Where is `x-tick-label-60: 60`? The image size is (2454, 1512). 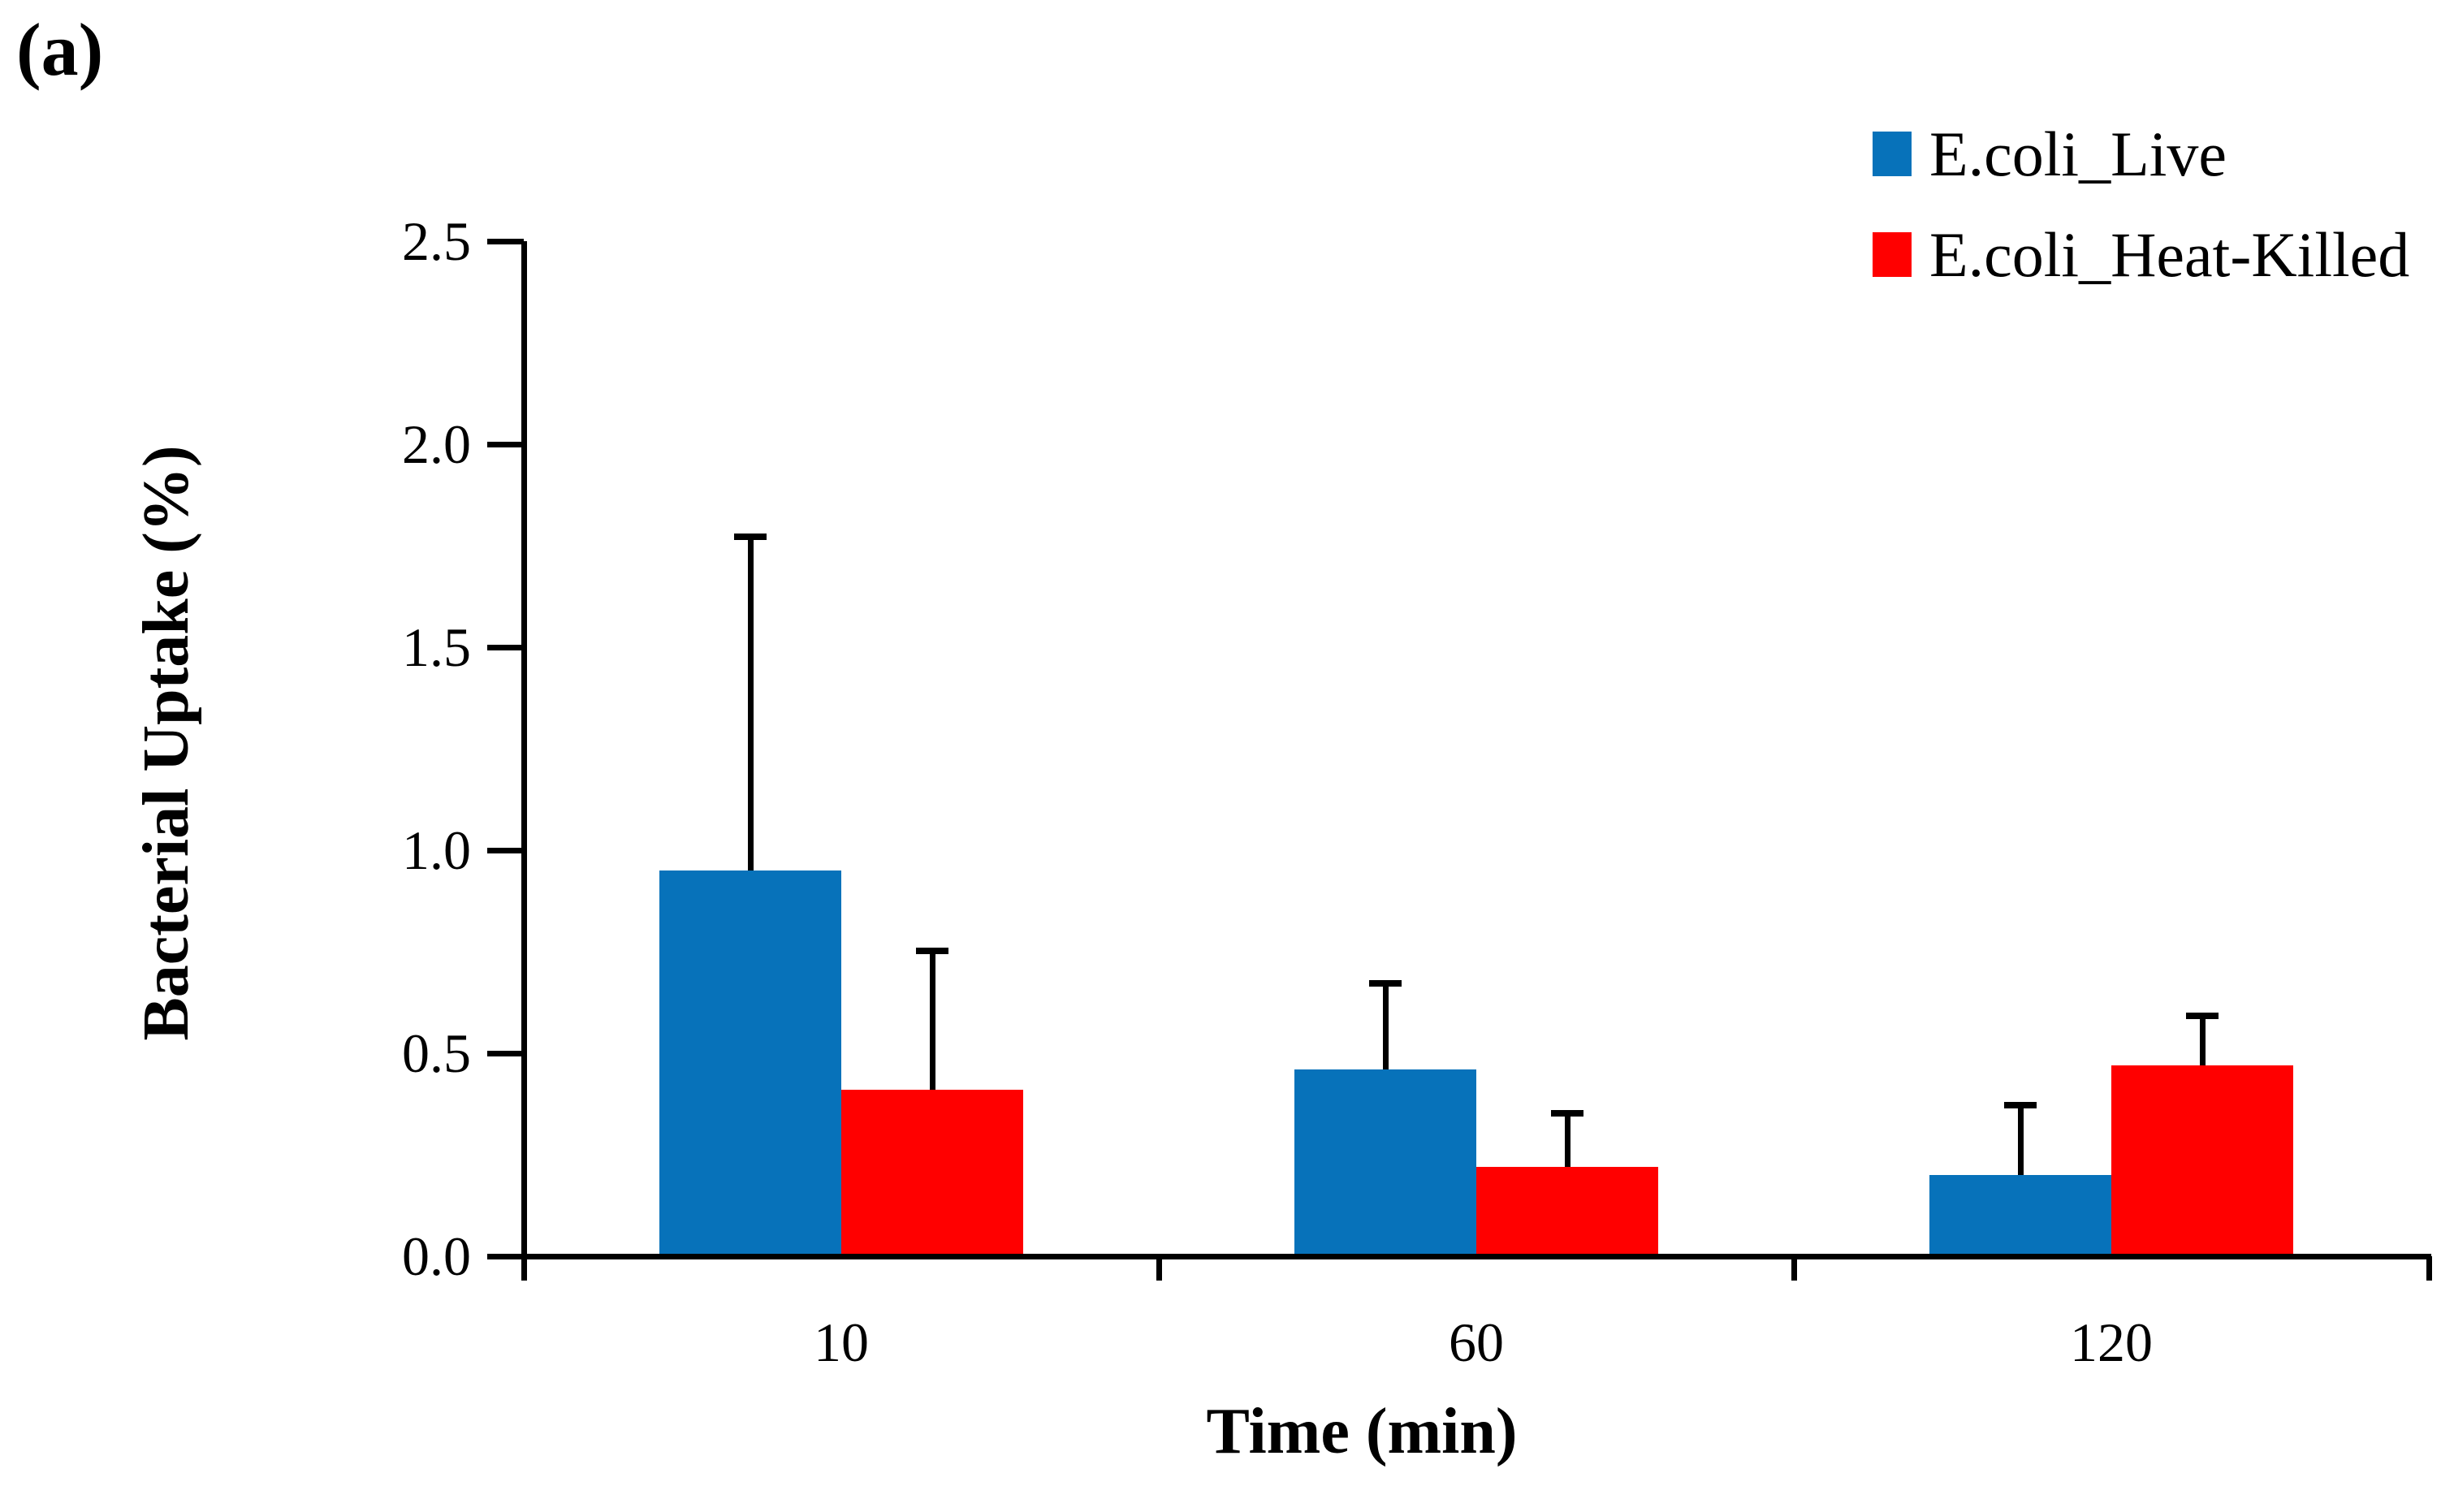
x-tick-label-60: 60 is located at coordinates (1476, 1342).